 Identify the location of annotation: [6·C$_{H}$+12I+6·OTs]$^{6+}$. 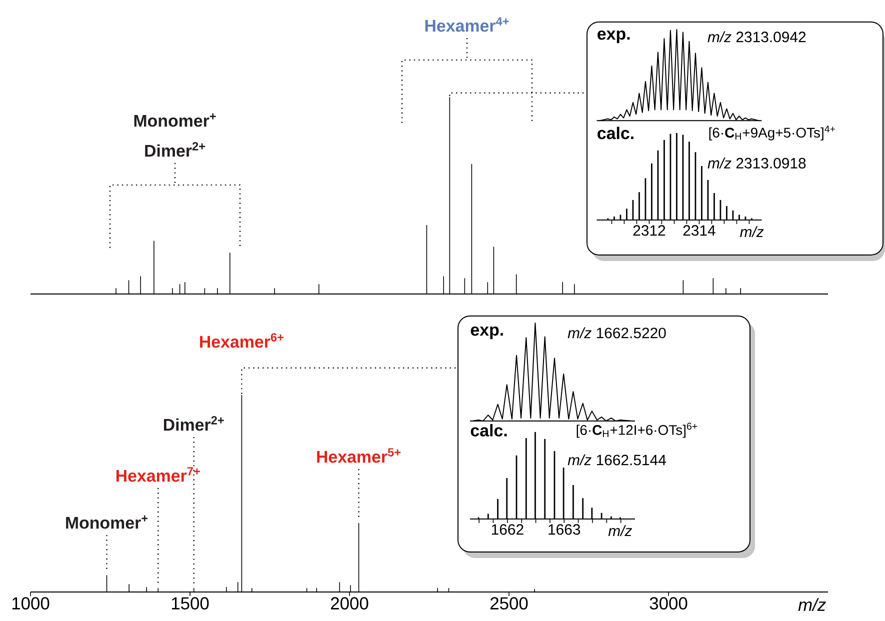
(637, 430).